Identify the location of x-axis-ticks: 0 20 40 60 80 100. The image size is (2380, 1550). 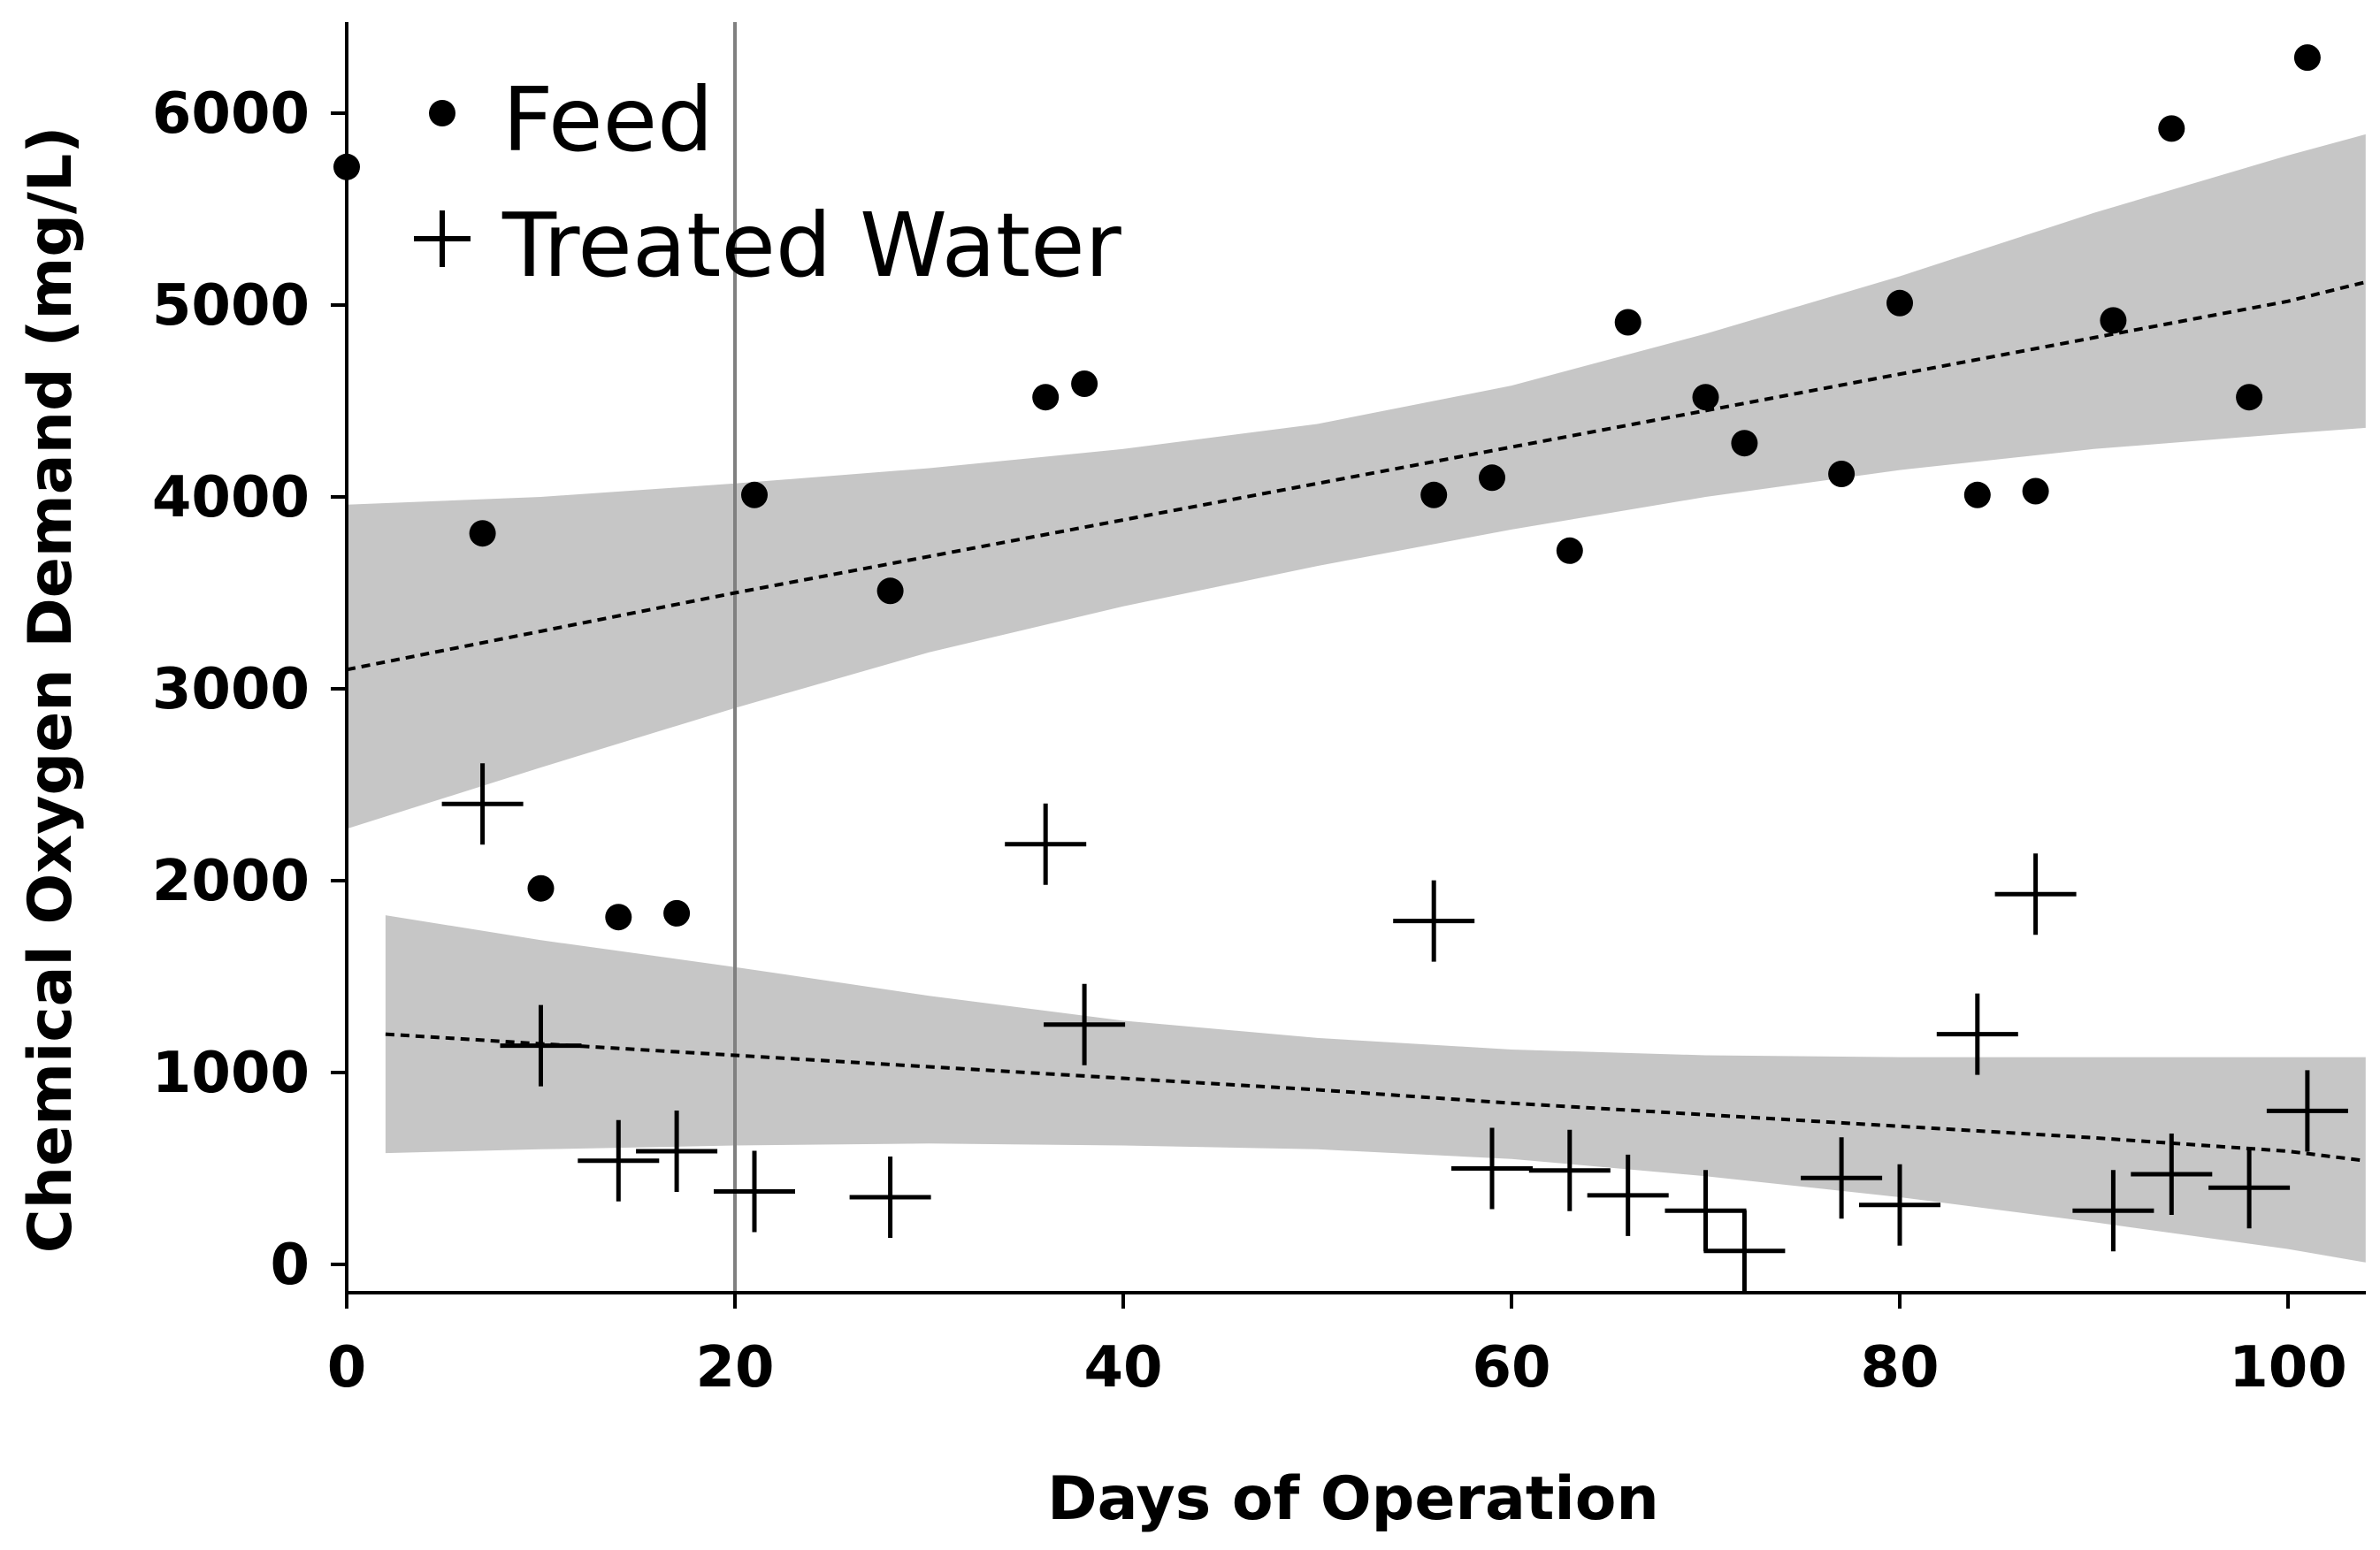
(1337, 1347).